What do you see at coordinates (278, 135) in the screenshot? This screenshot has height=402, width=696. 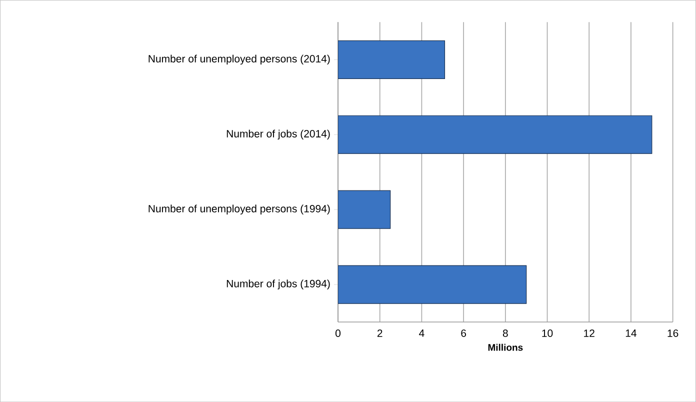 I see `y-tick-label: Number of jobs (2014)` at bounding box center [278, 135].